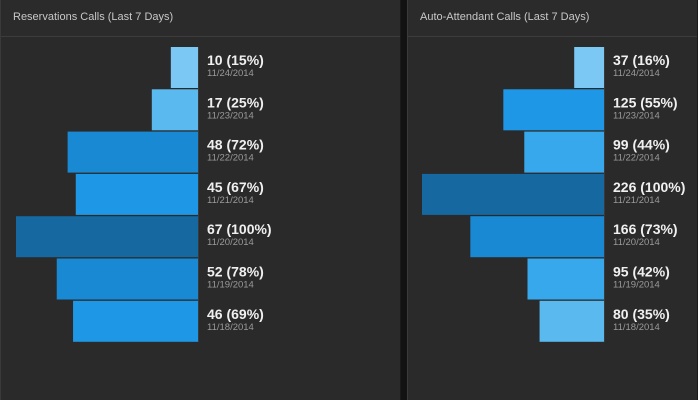  I want to click on value-label: 37 (16%), so click(641, 60).